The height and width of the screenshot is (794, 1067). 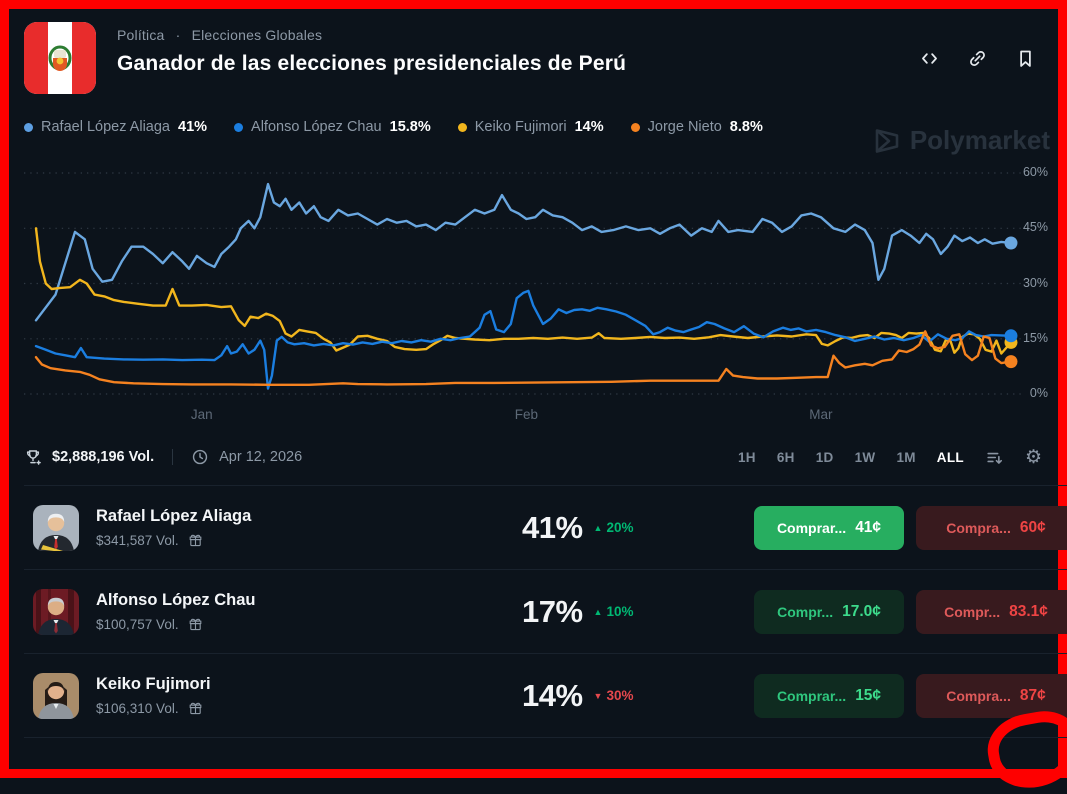 What do you see at coordinates (906, 457) in the screenshot?
I see `range-1m: 1M` at bounding box center [906, 457].